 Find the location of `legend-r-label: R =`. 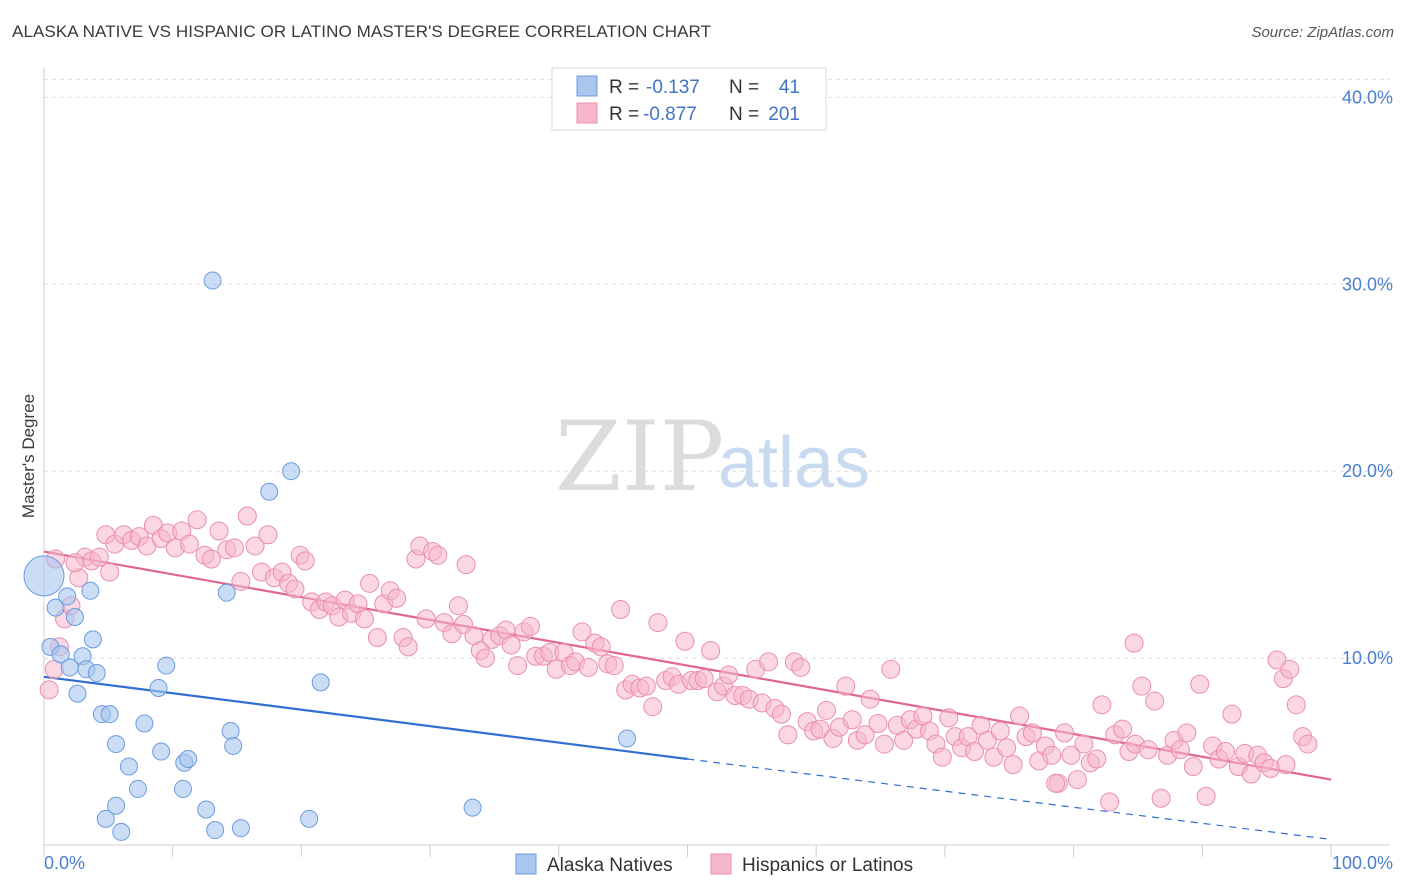

legend-r-label: R = is located at coordinates (624, 87).